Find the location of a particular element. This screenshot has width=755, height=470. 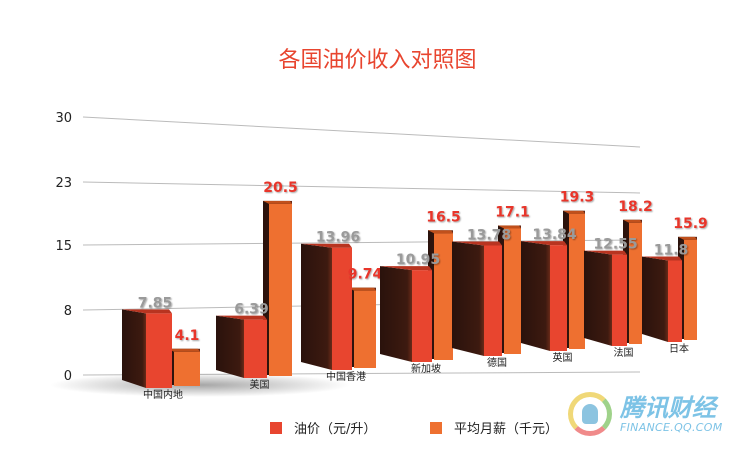

category-label: 日本 is located at coordinates (679, 348).